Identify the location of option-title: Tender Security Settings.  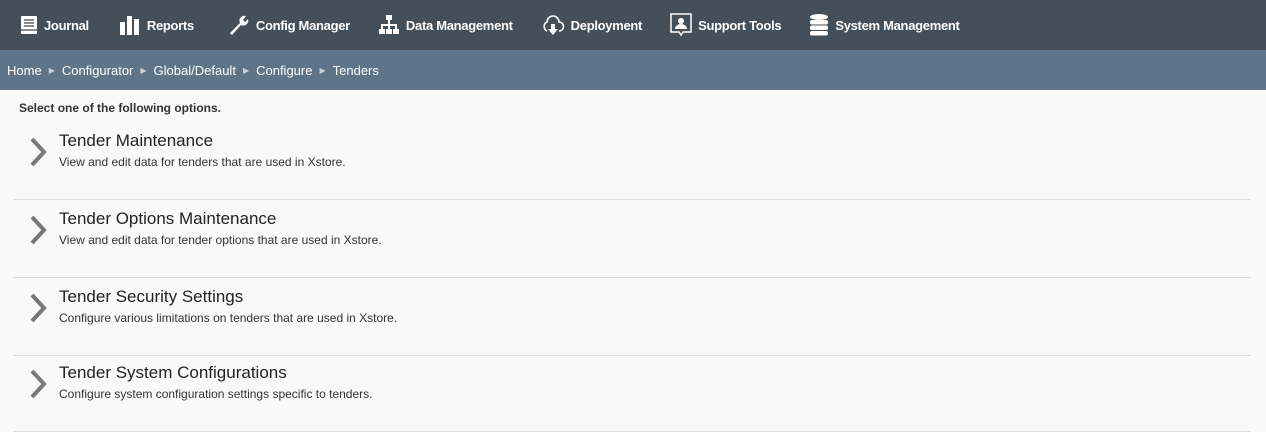
(151, 296).